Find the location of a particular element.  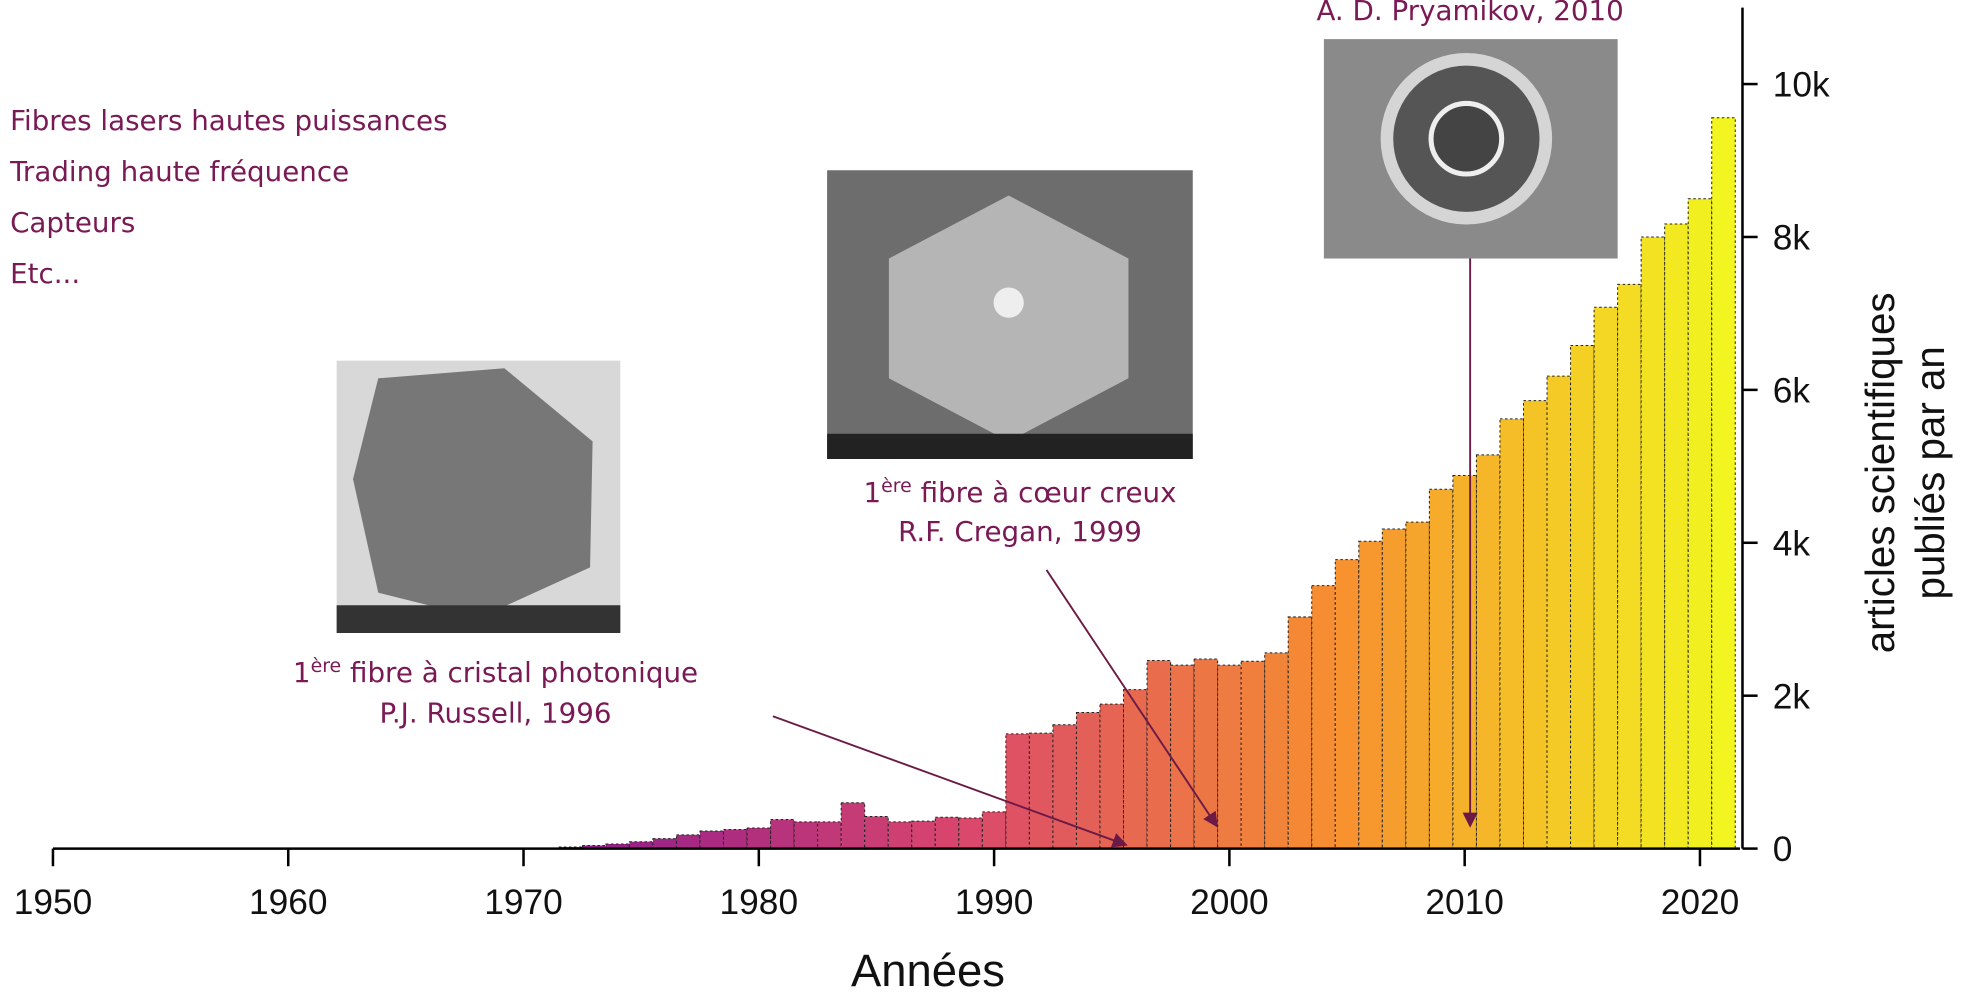

side-text: Trading haute fréquence is located at coordinates (179, 171).